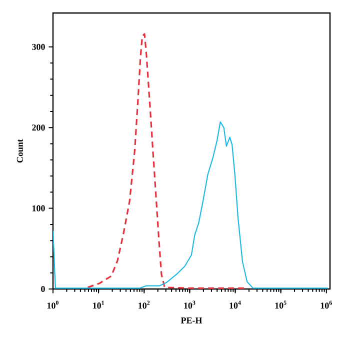 The image size is (358, 347). Describe the element at coordinates (53, 304) in the screenshot. I see `x-tick-label: 10$^{0}$` at that location.